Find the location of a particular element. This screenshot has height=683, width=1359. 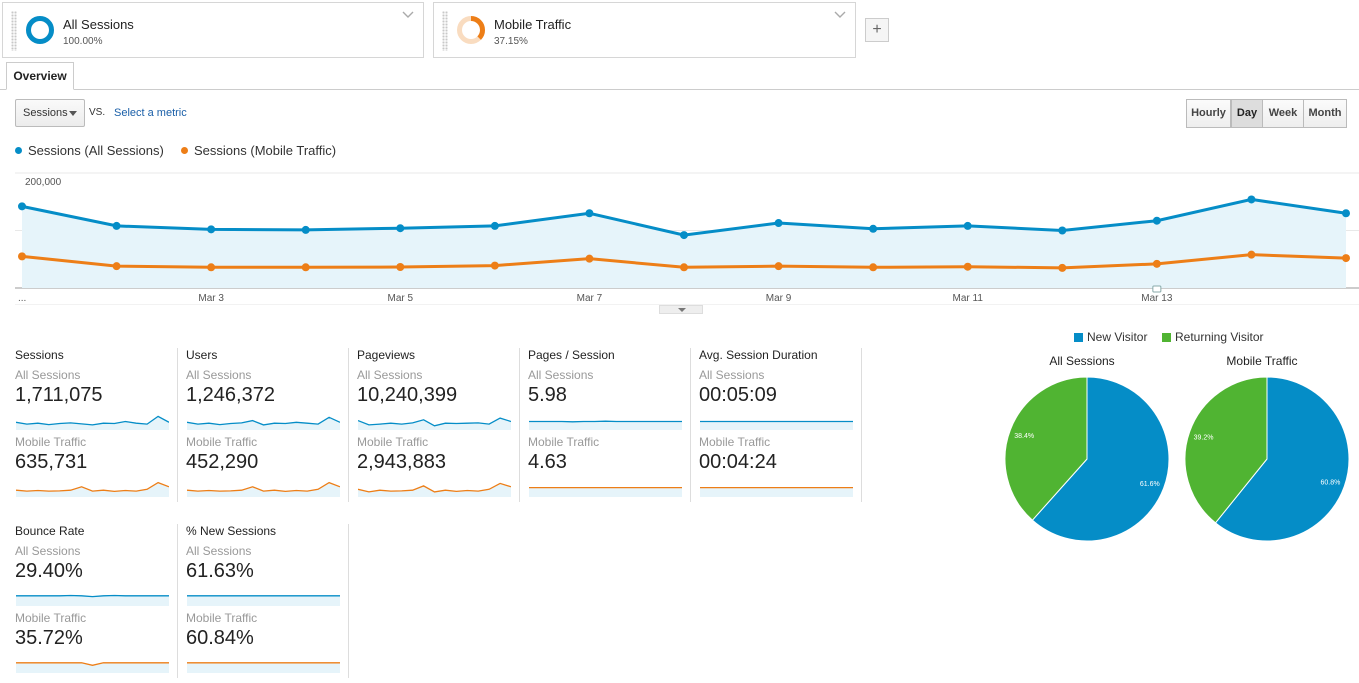

metric-title: % New Sessions is located at coordinates (231, 531).